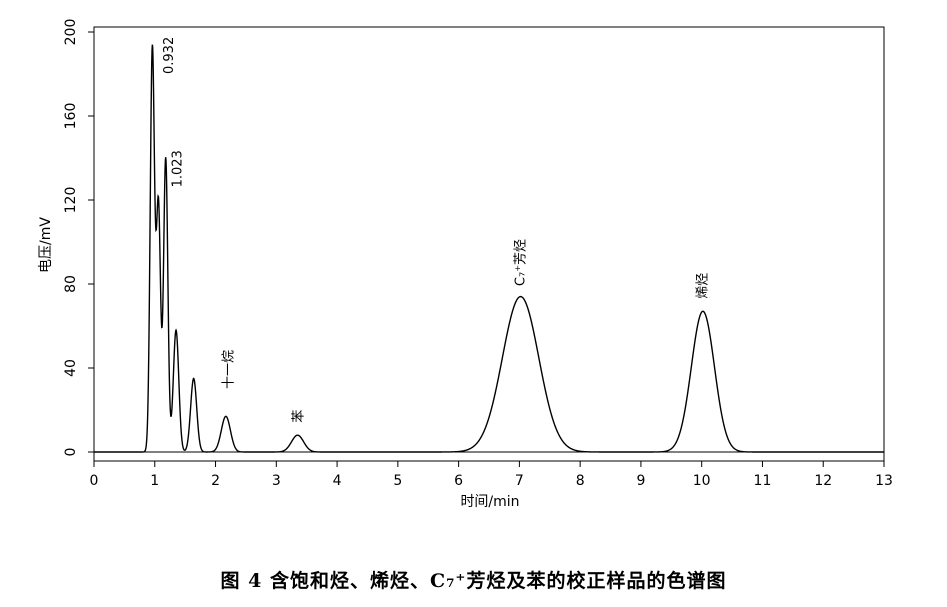  Describe the element at coordinates (458, 481) in the screenshot. I see `x-tick-label: 6` at that location.